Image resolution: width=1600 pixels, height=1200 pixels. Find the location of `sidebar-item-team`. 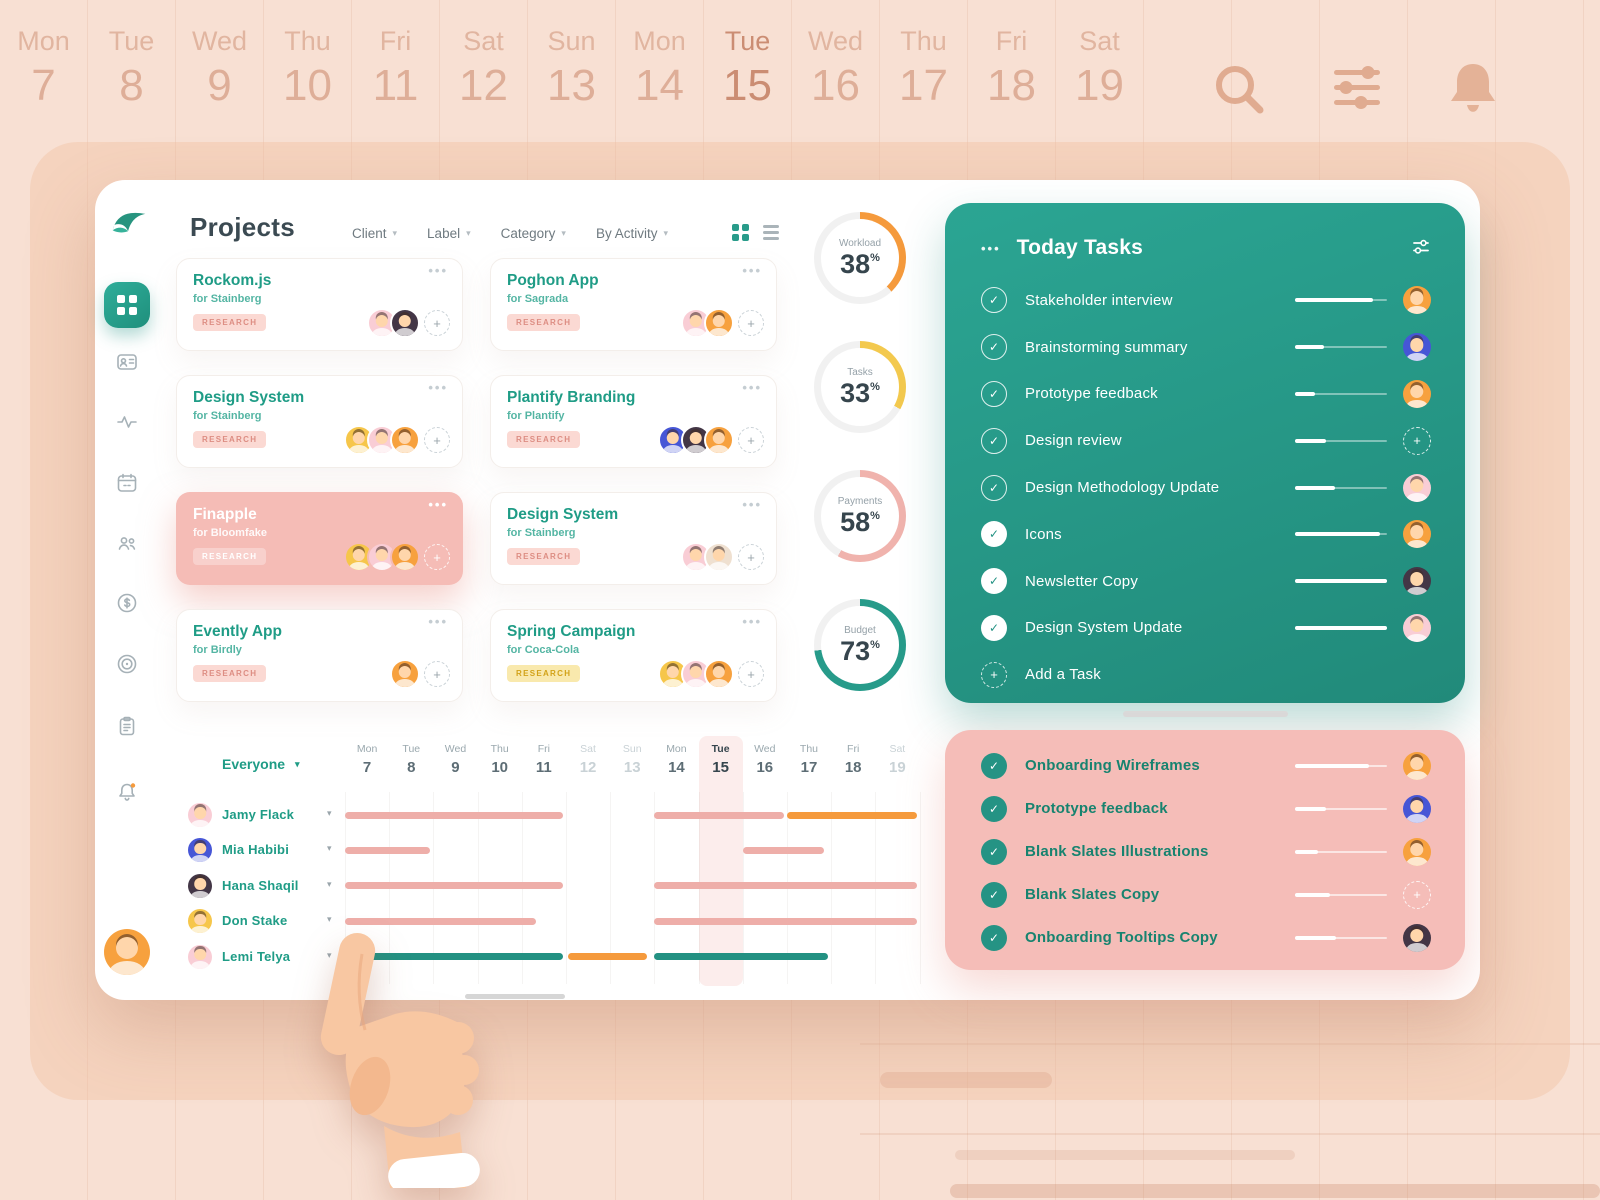

sidebar-item-team is located at coordinates (127, 543).